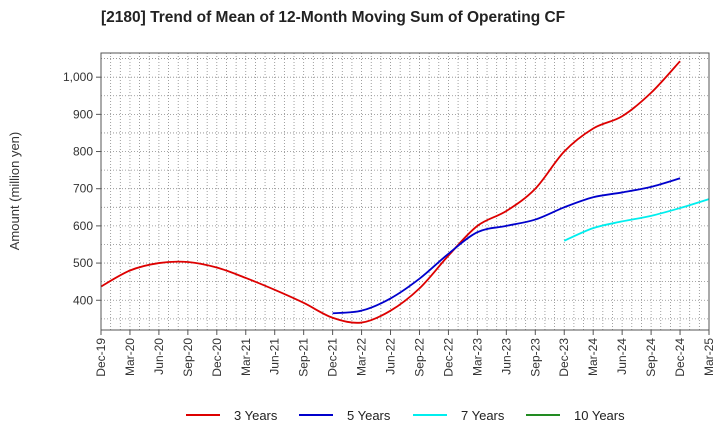  I want to click on x-tick-label: Dec-22, so click(448, 357).